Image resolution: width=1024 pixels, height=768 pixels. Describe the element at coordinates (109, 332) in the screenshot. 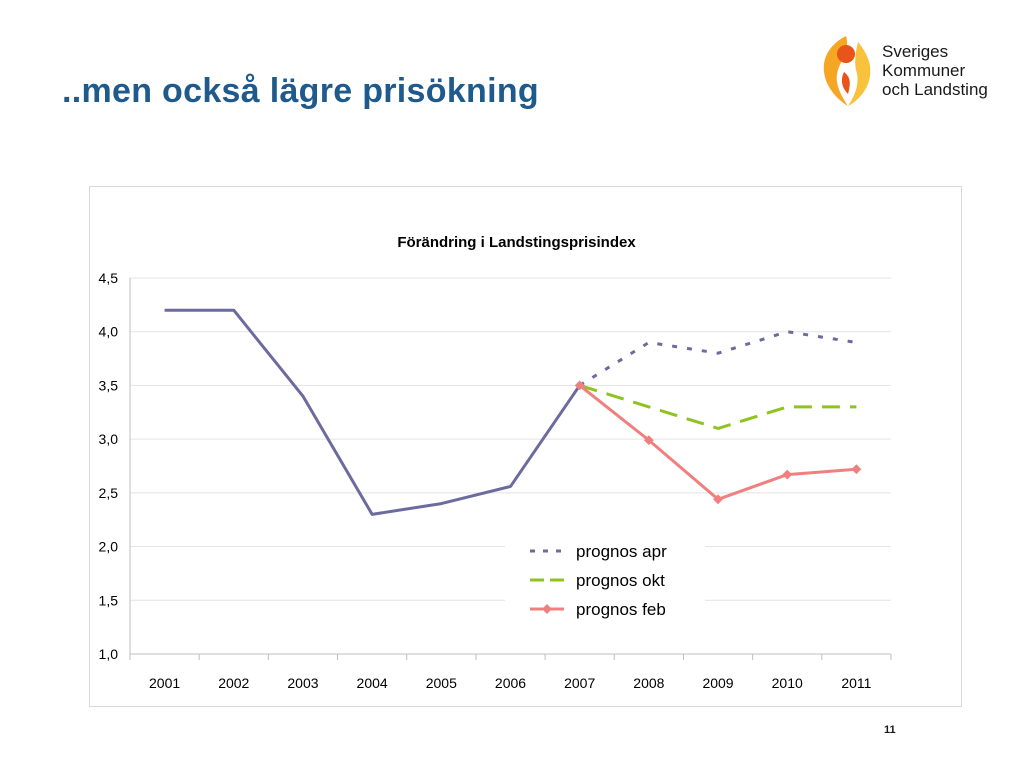

I see `y-tick-label: 4,0` at that location.